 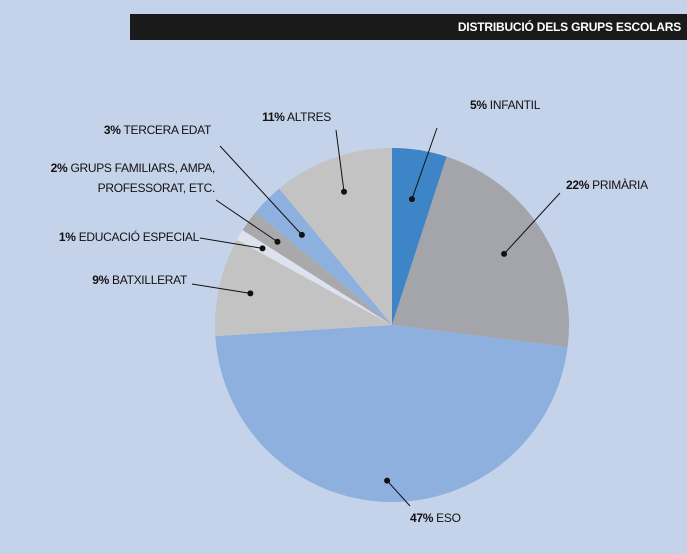 What do you see at coordinates (478, 105) in the screenshot?
I see `slice-value: 5%` at bounding box center [478, 105].